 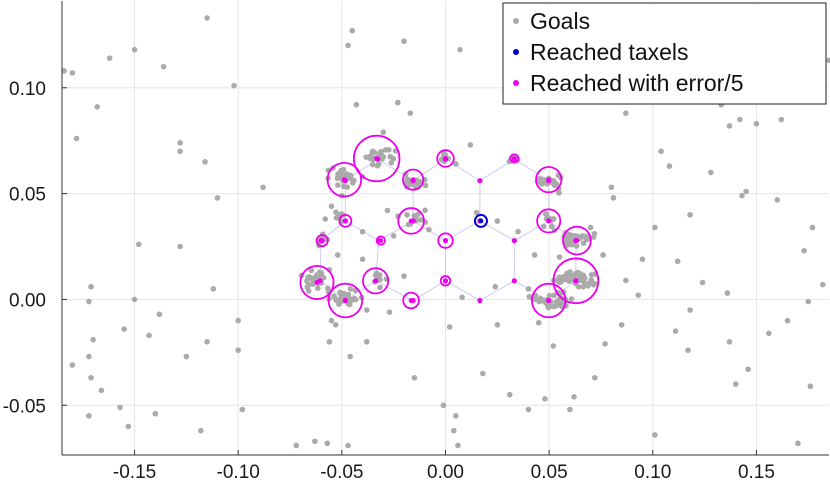 I want to click on x-tick-label: 0.05, so click(x=549, y=472).